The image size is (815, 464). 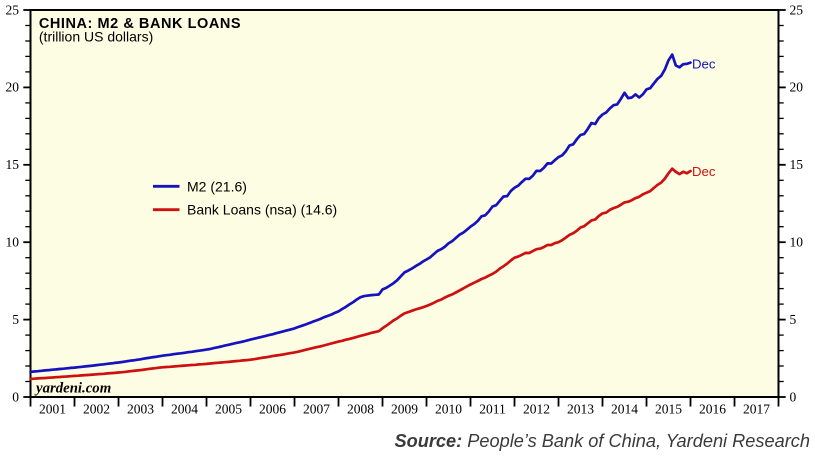 What do you see at coordinates (140, 408) in the screenshot?
I see `svg-text: 2003` at bounding box center [140, 408].